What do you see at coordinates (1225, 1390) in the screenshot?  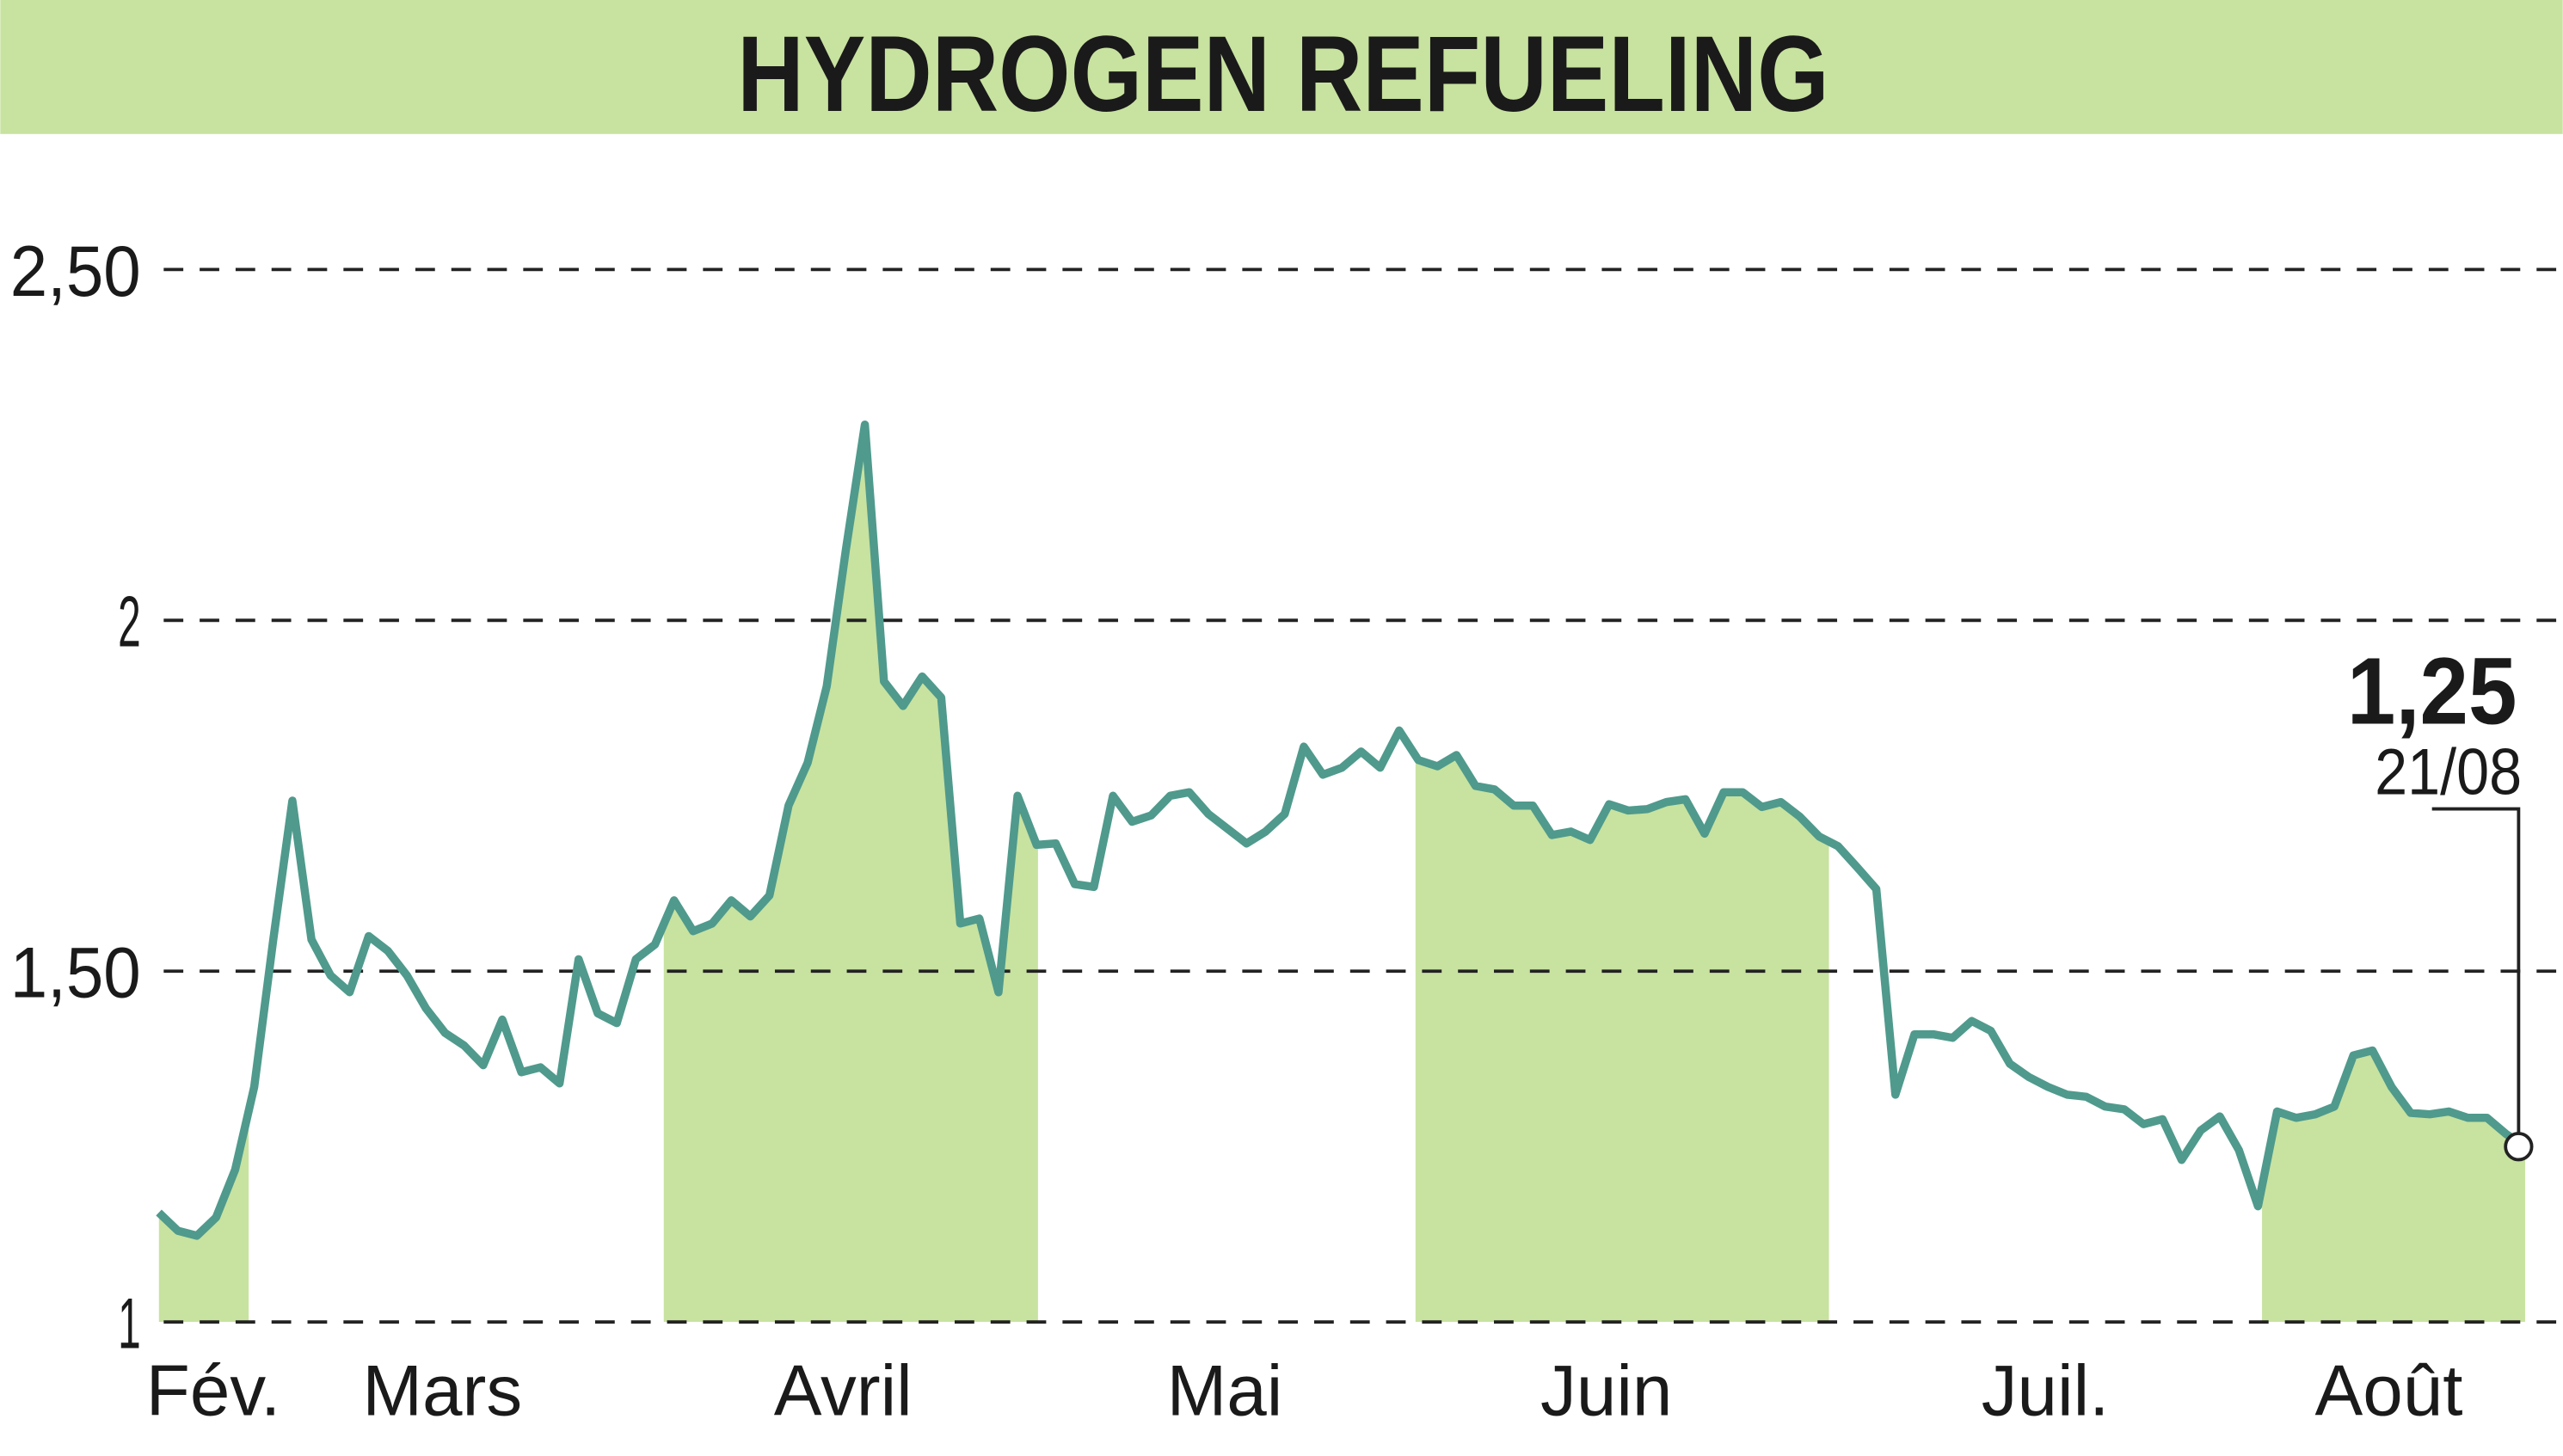 I see `x-tick-label: Mai` at bounding box center [1225, 1390].